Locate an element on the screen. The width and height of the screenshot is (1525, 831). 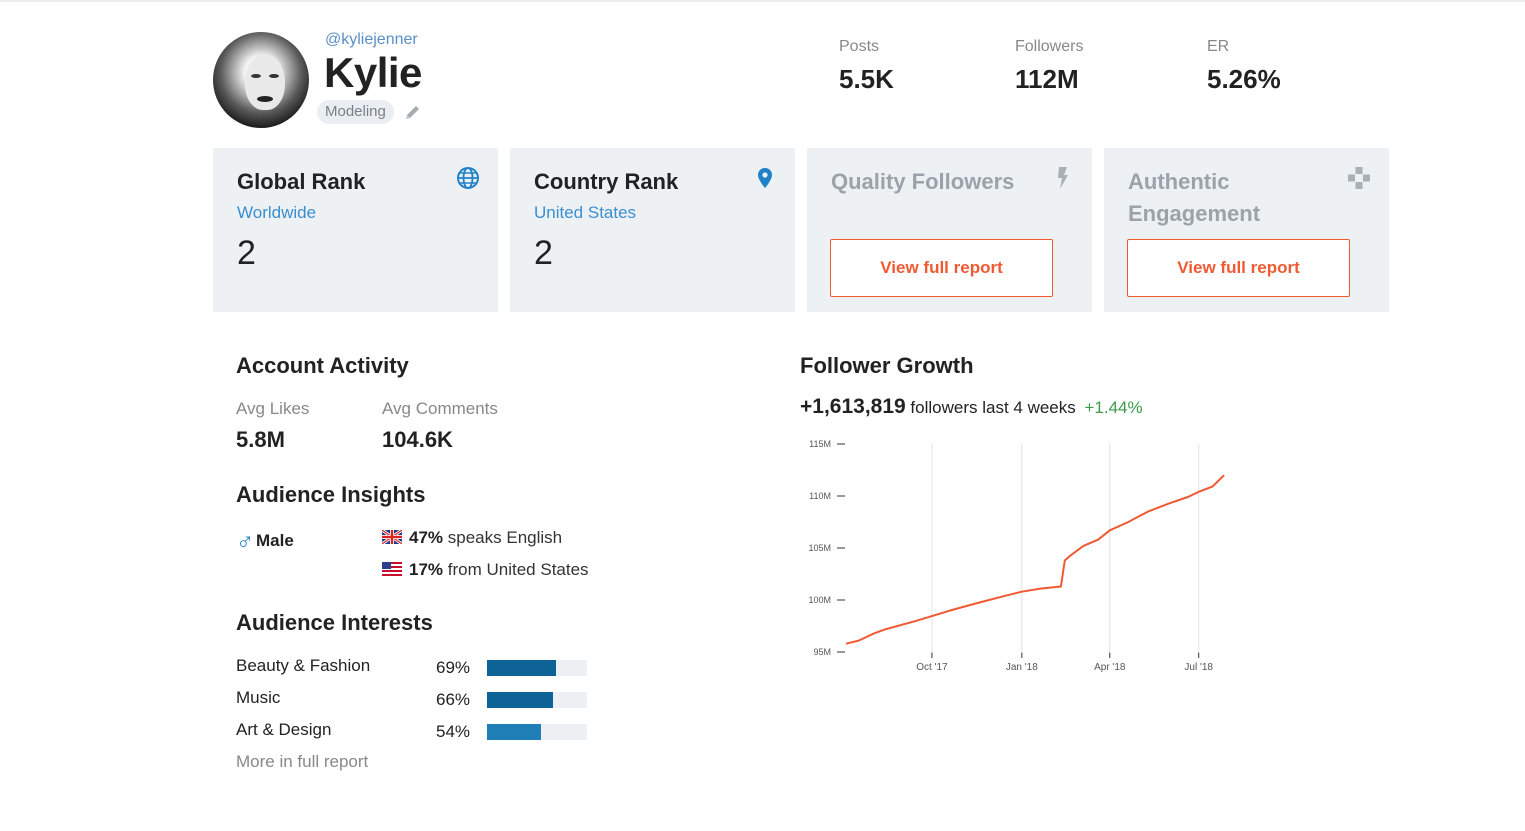
country-text: from United States is located at coordinates (518, 569).